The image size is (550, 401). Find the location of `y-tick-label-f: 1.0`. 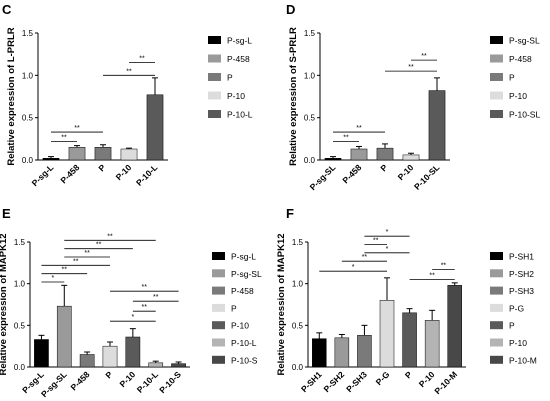

y-tick-label-f: 1.0 is located at coordinates (298, 284).